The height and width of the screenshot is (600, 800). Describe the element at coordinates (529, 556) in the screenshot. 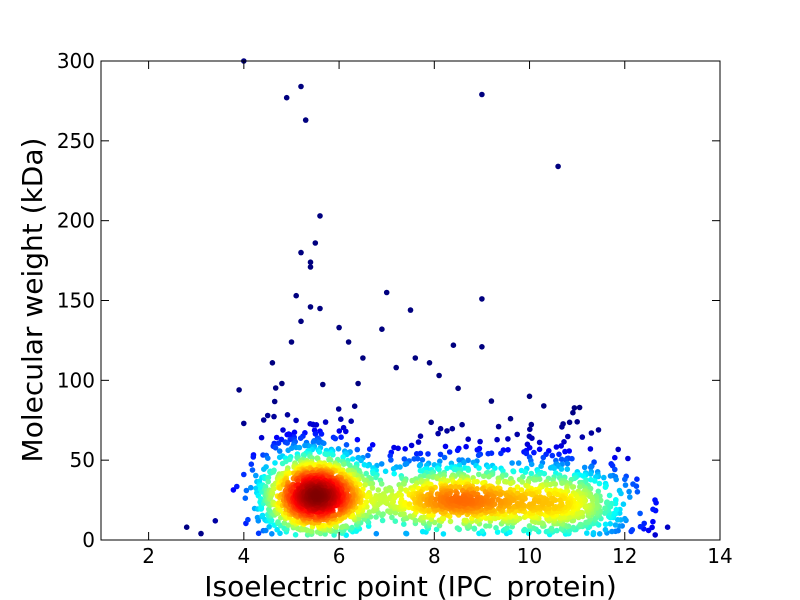

I see `x-tick-label: 10` at that location.